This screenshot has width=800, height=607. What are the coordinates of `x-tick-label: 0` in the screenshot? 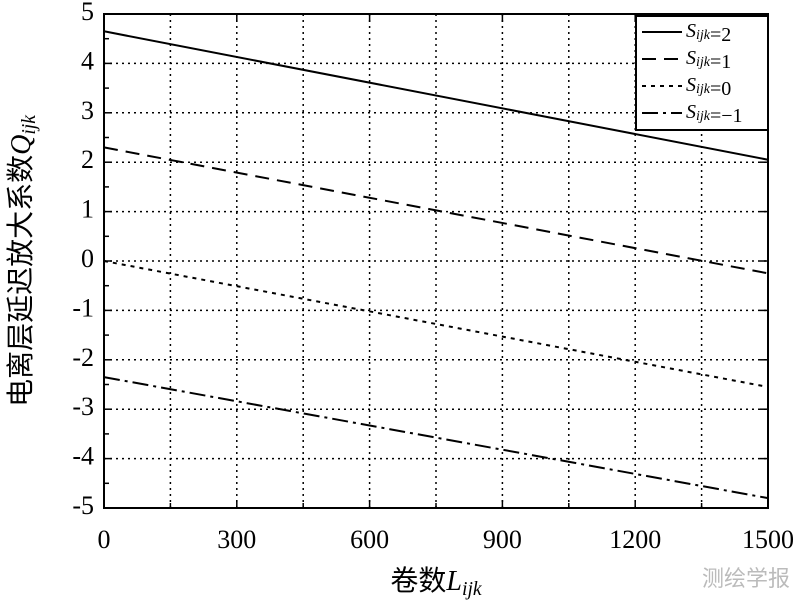 It's located at (104, 539).